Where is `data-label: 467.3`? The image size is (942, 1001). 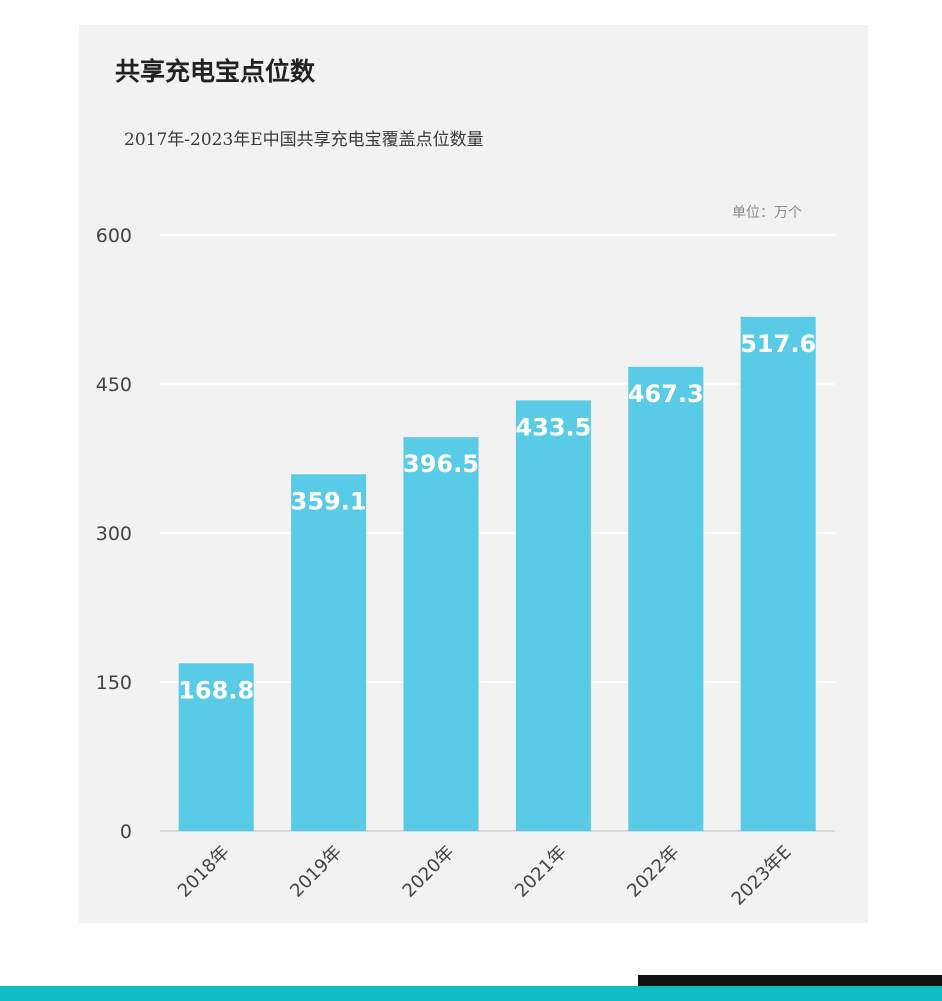
data-label: 467.3 is located at coordinates (666, 394).